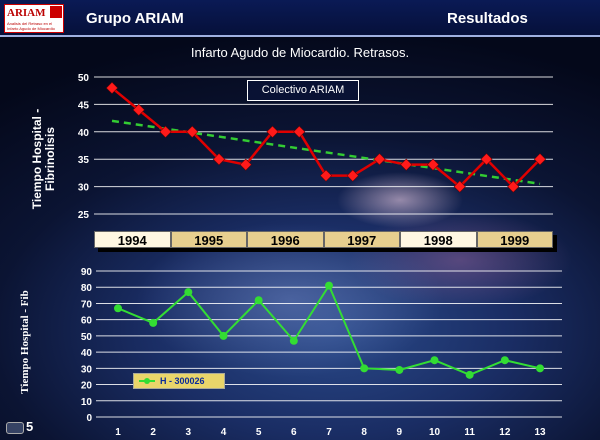 Image resolution: width=600 pixels, height=440 pixels. What do you see at coordinates (469, 432) in the screenshot?
I see `bottom-x-tick-label: 11` at bounding box center [469, 432].